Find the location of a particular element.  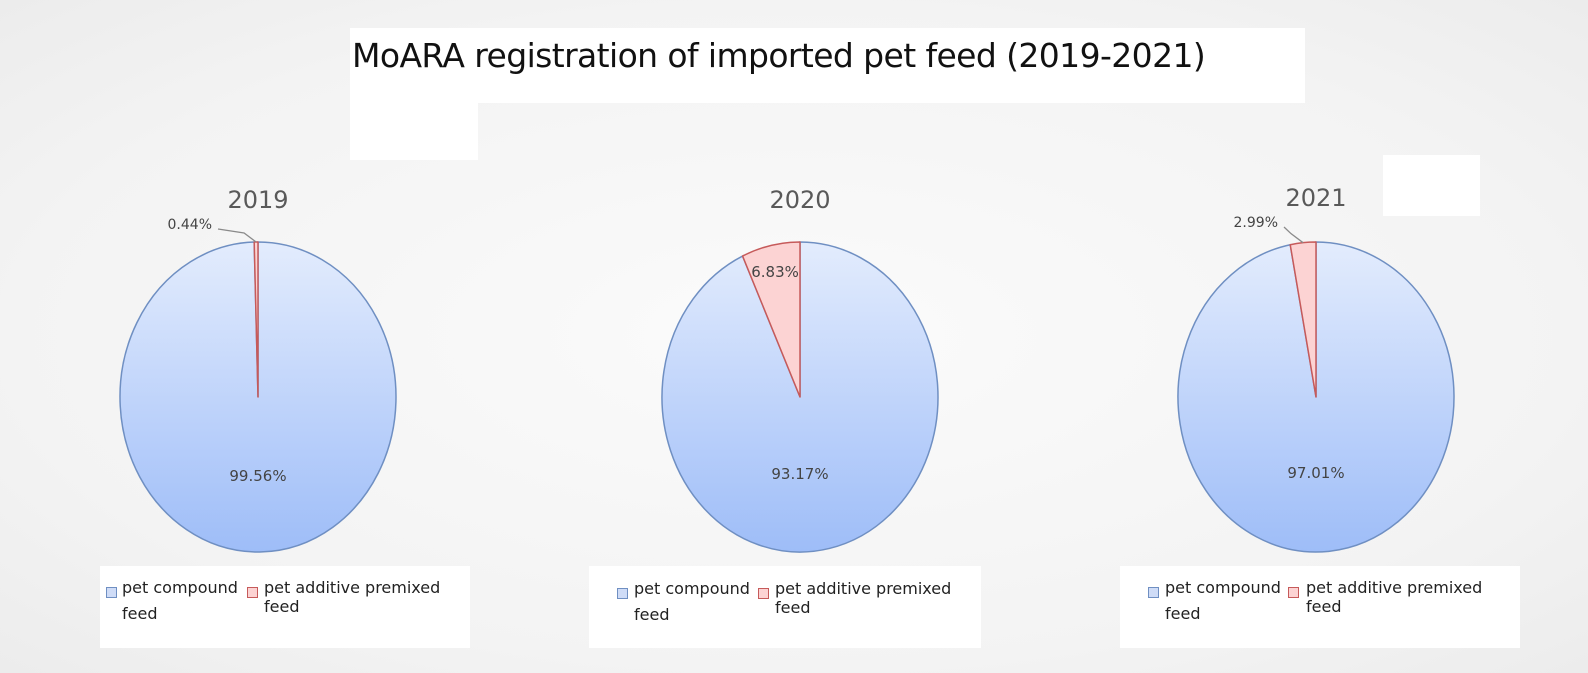

data-label-pet-compound-feed: 97.01% is located at coordinates (1315, 473).